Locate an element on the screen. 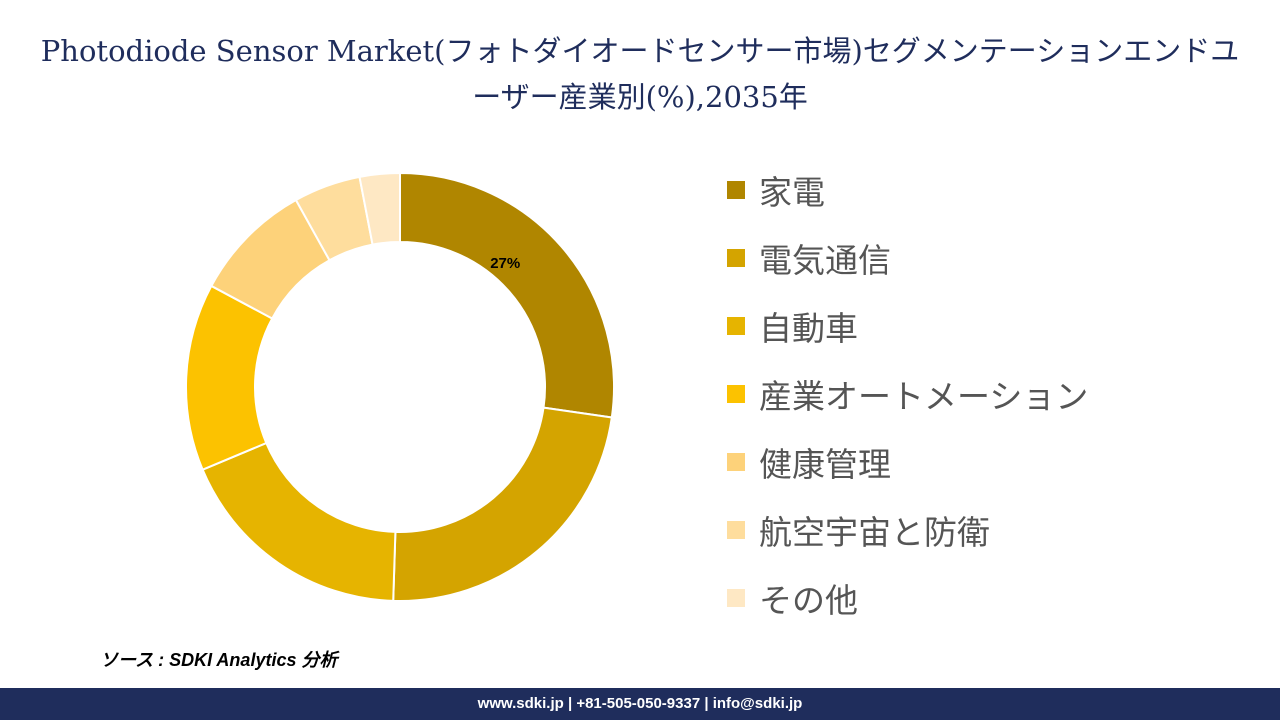 The height and width of the screenshot is (720, 1280). donut-data-labels: 27% is located at coordinates (505, 263).